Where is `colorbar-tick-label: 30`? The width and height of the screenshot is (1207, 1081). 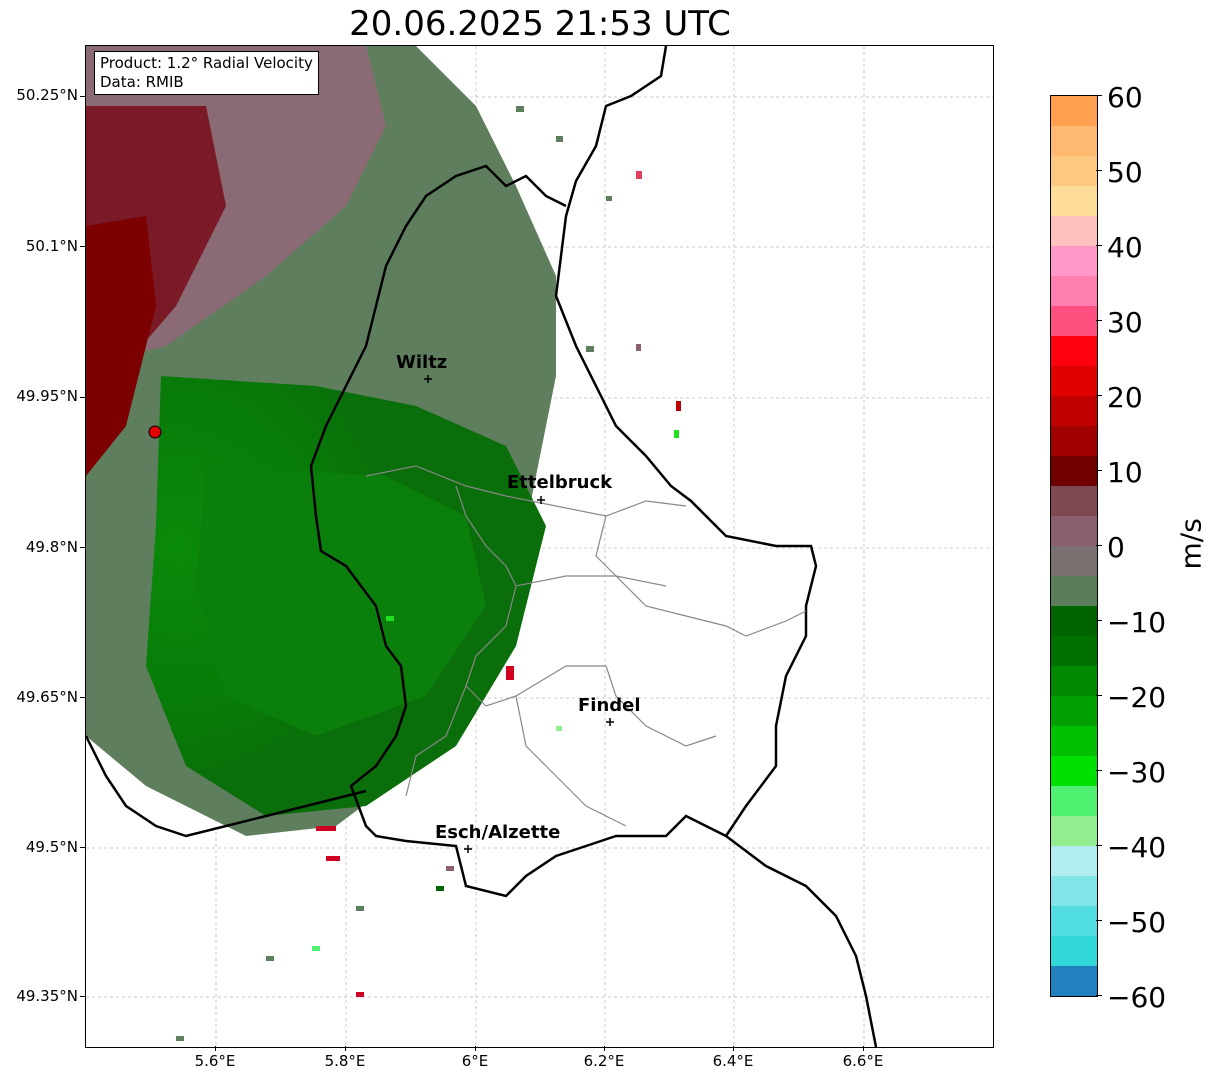 colorbar-tick-label: 30 is located at coordinates (1125, 322).